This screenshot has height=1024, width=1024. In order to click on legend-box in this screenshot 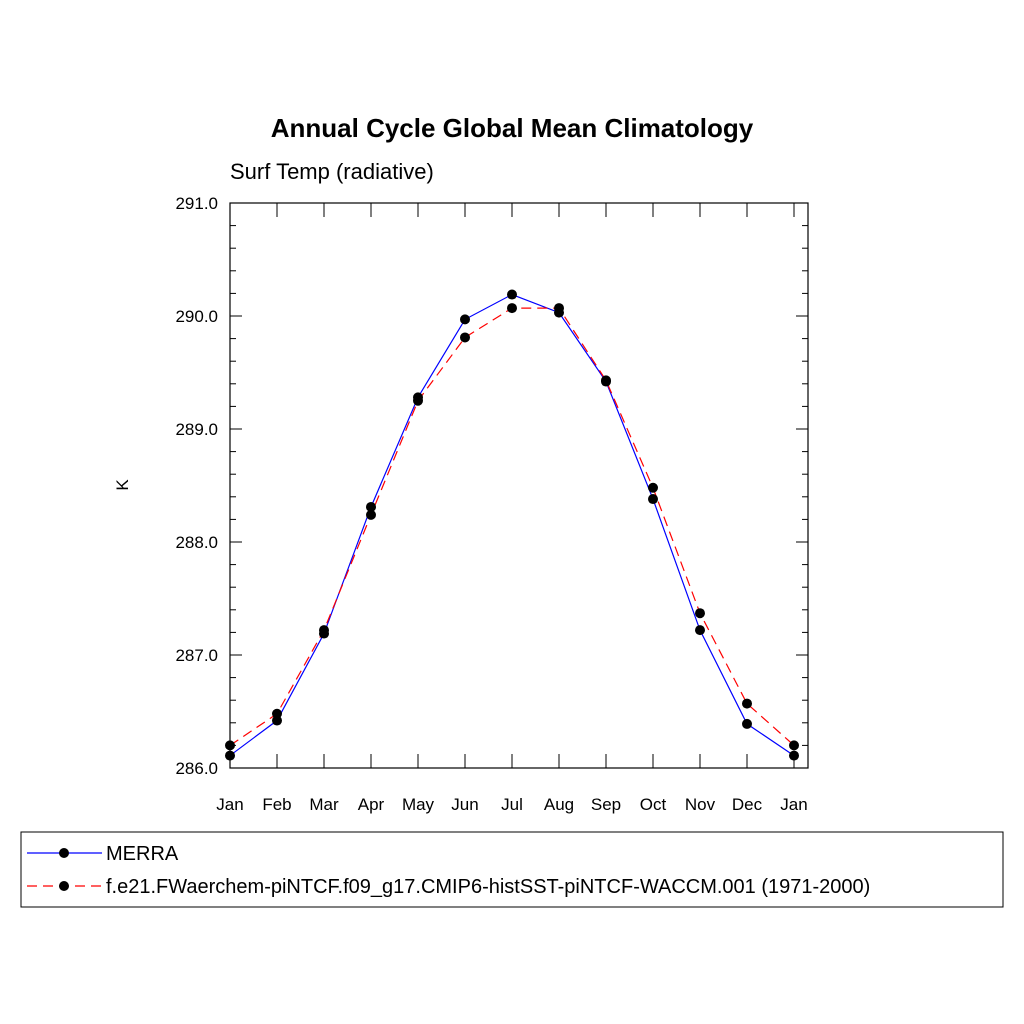, I will do `click(512, 869)`.